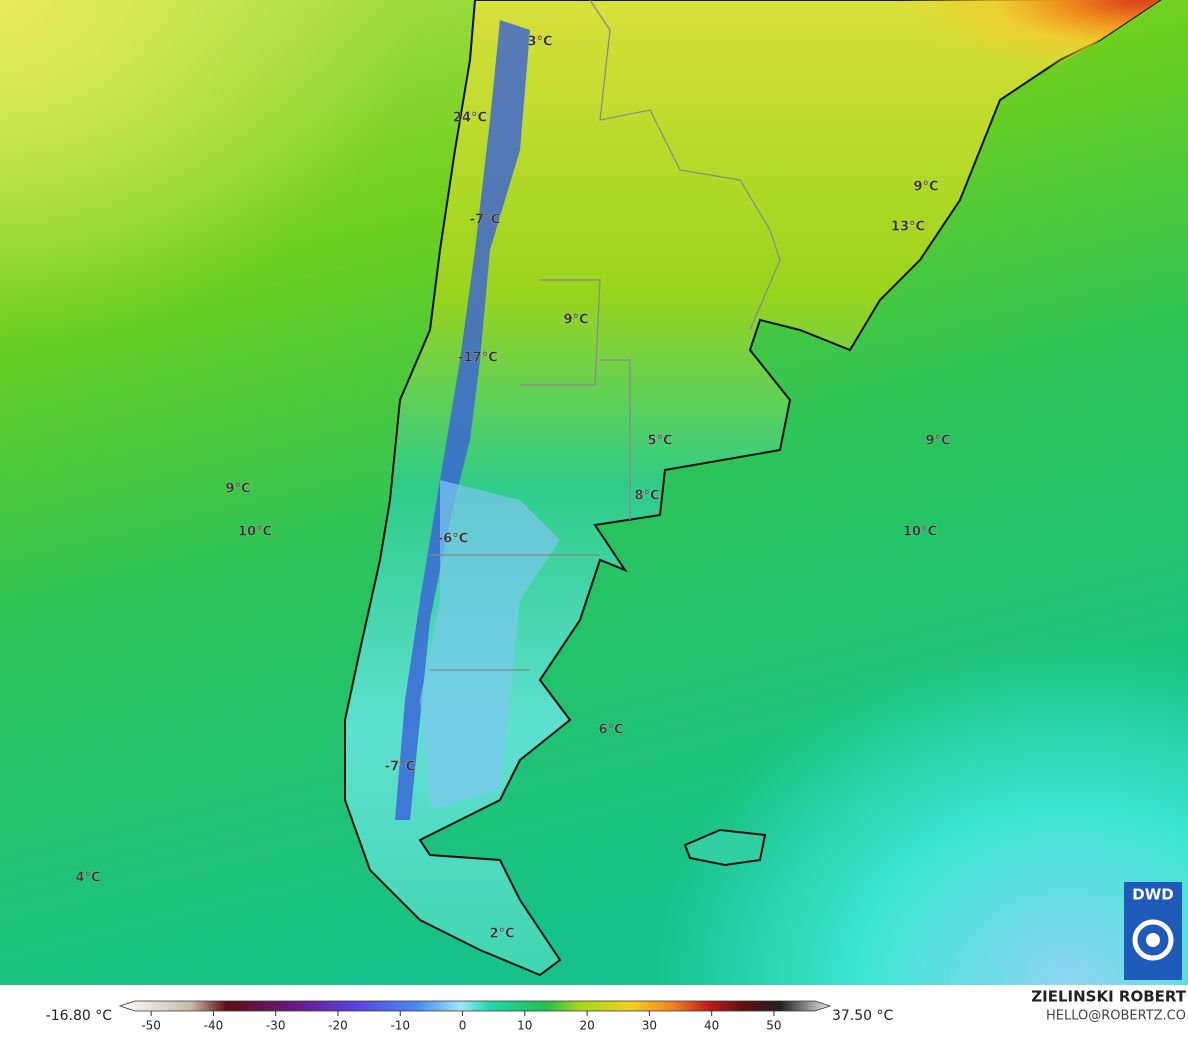 The width and height of the screenshot is (1188, 1039). Describe the element at coordinates (1152, 895) in the screenshot. I see `logo-text: DWD` at that location.